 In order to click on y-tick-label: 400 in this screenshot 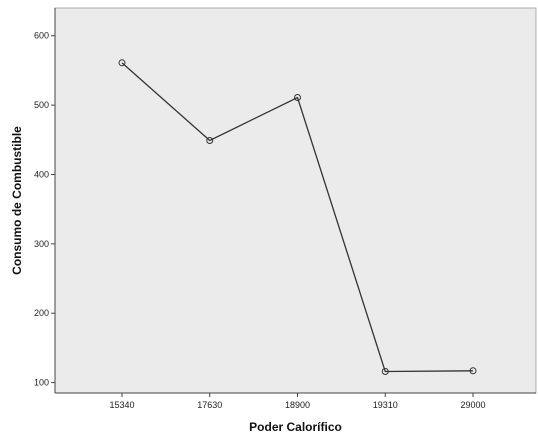, I will do `click(41, 174)`.